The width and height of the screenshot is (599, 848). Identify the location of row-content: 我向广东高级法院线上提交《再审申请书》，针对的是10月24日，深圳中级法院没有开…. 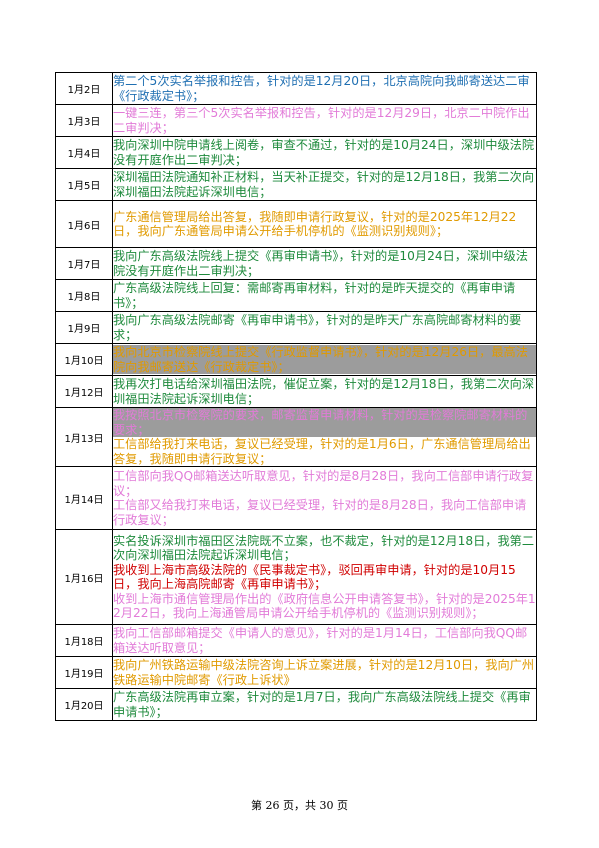
(324, 263).